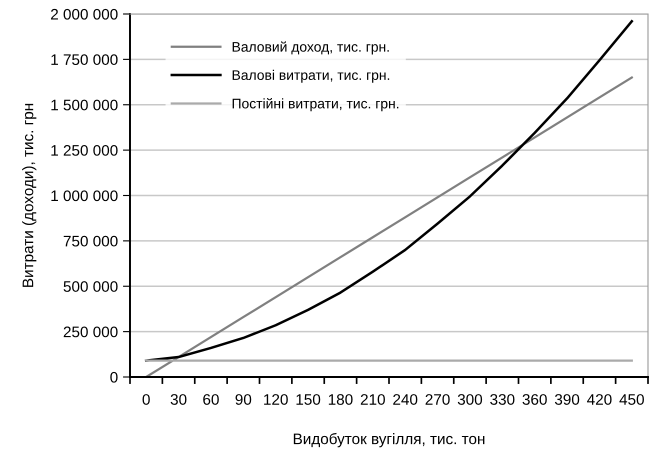  Describe the element at coordinates (405, 399) in the screenshot. I see `x-tick-label: 240` at that location.